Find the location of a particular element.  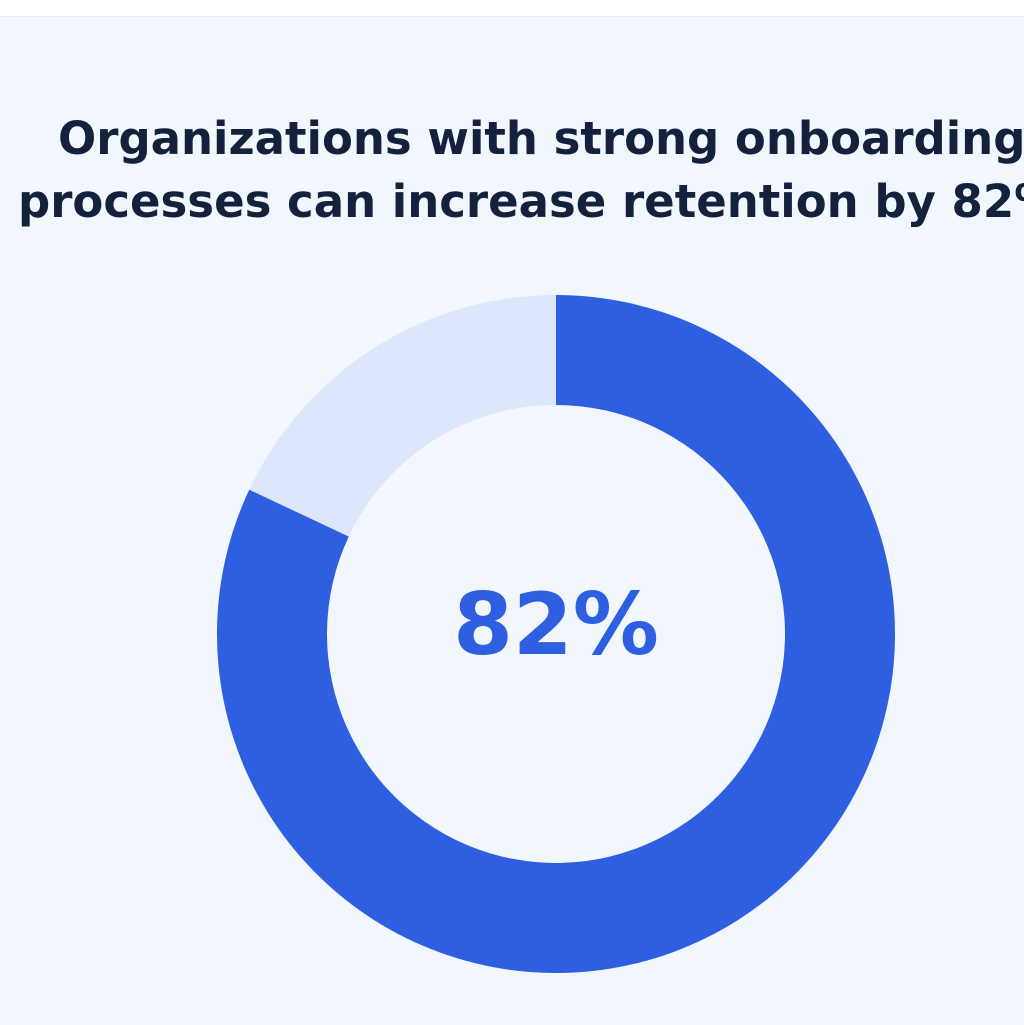

title-line-2: processes can increase retention by 82% is located at coordinates (521, 201).